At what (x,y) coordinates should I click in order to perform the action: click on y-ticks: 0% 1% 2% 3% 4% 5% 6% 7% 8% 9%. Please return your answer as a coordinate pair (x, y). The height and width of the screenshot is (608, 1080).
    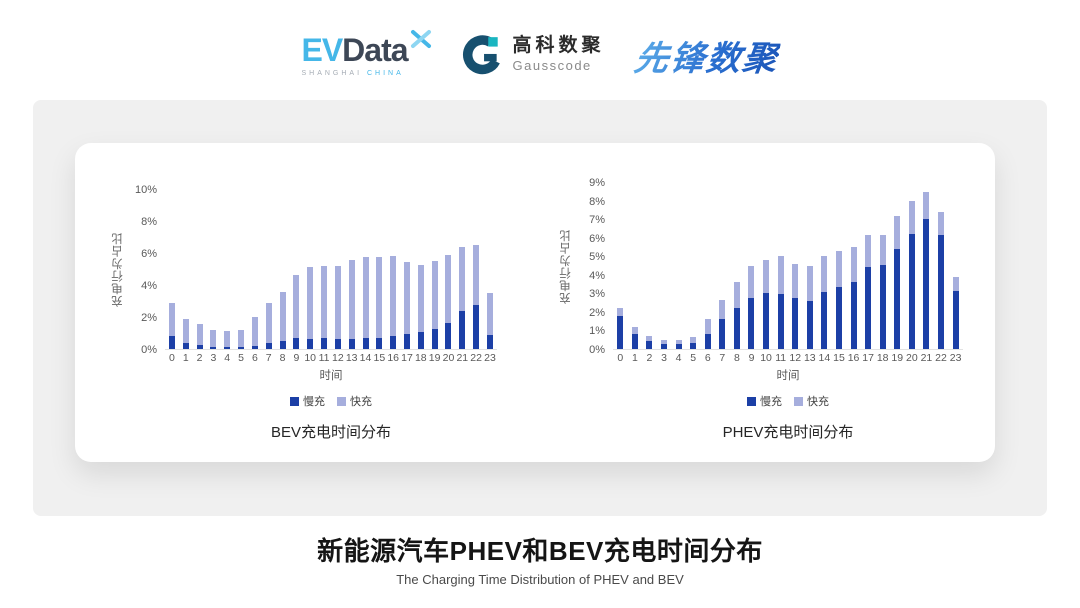
    Looking at the image, I should click on (597, 266).